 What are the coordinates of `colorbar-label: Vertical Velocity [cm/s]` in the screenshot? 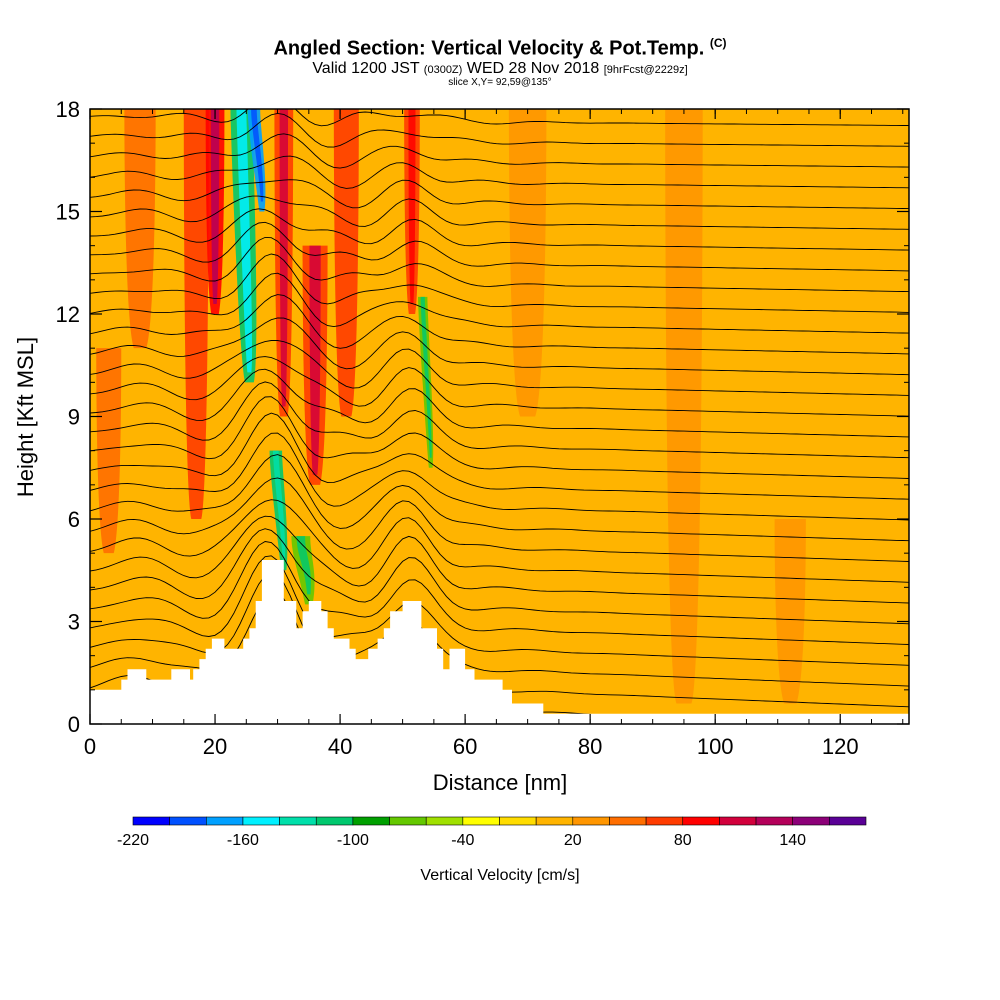 It's located at (499, 875).